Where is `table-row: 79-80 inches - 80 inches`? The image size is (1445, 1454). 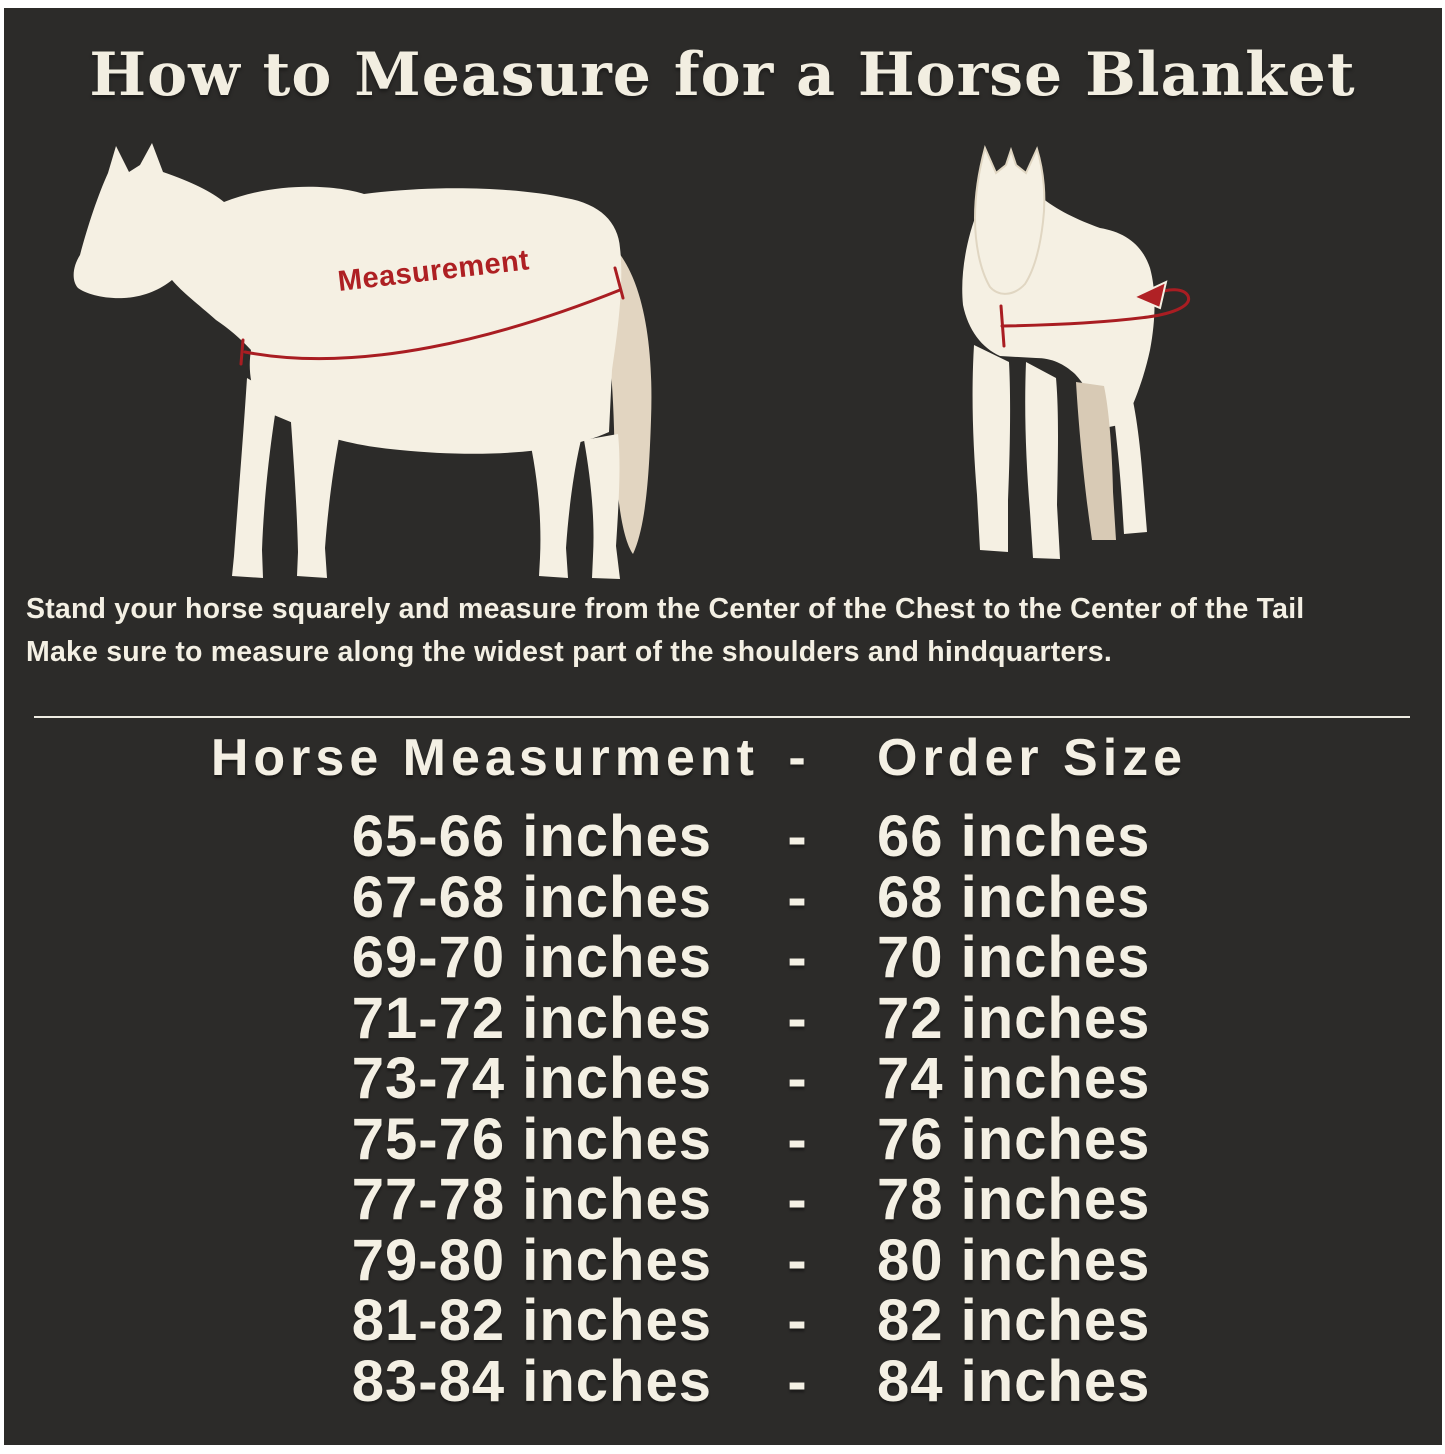
table-row: 79-80 inches - 80 inches is located at coordinates (723, 1260).